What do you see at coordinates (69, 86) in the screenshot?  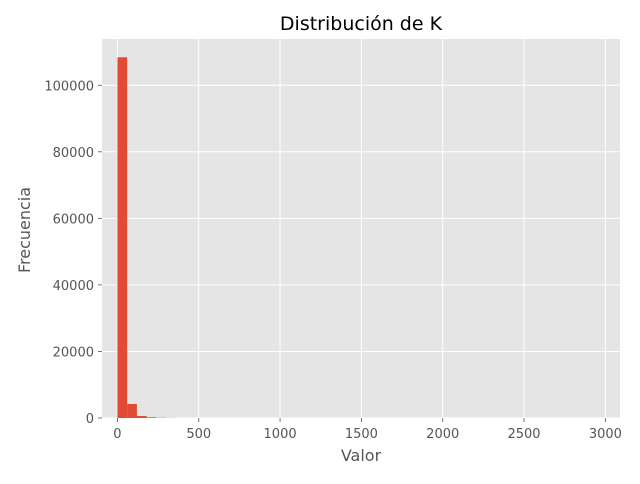 I see `y-tick-label: 100000` at bounding box center [69, 86].